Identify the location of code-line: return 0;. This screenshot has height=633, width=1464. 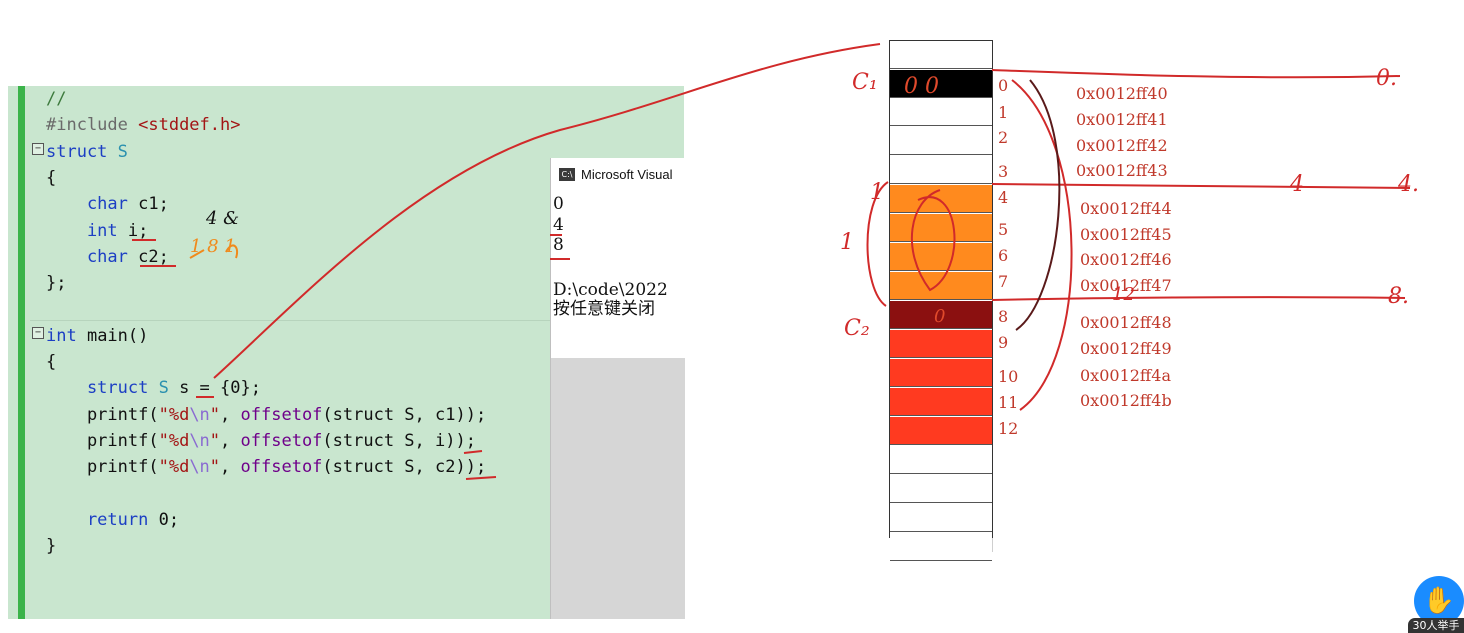
(112, 520).